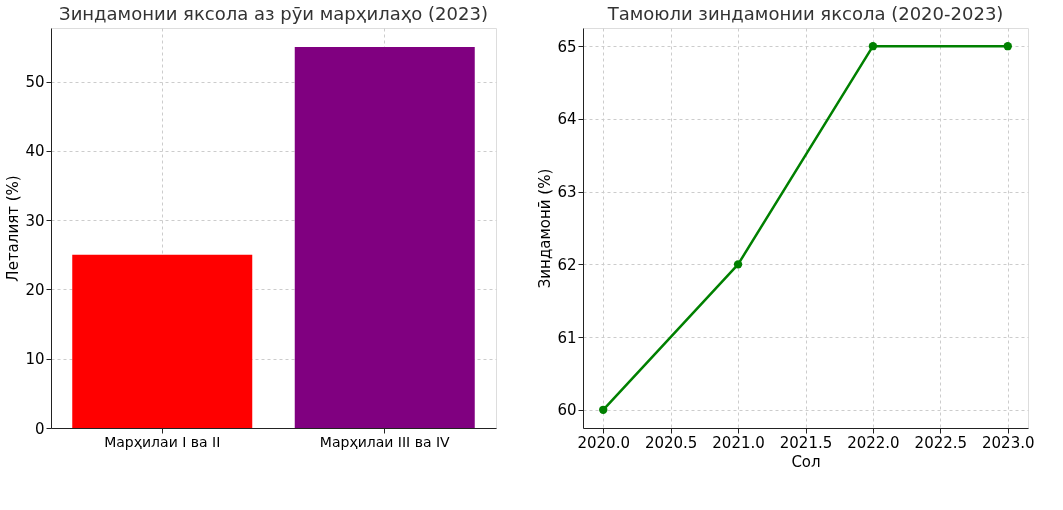 The image size is (1063, 510). I want to click on y-tick-label: 40, so click(35, 151).